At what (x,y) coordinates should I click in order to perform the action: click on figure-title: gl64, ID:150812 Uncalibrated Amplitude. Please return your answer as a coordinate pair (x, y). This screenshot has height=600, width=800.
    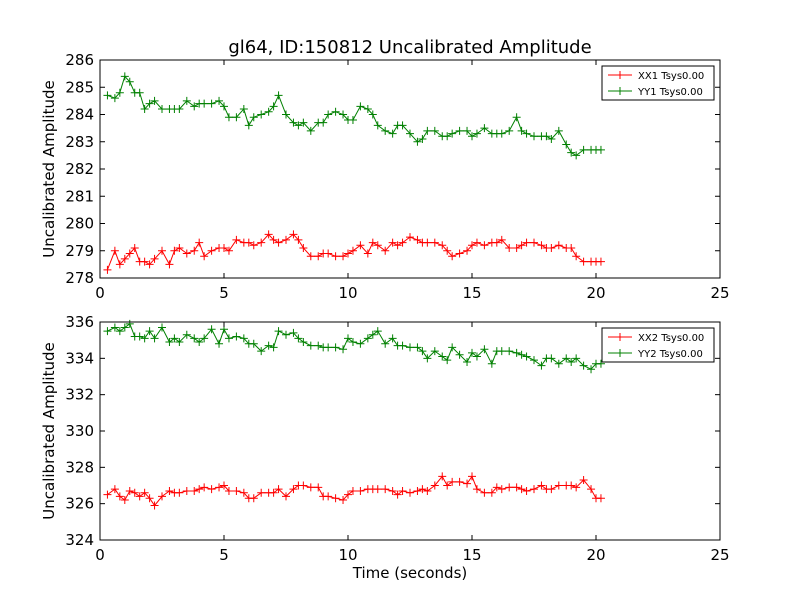
    Looking at the image, I should click on (409, 47).